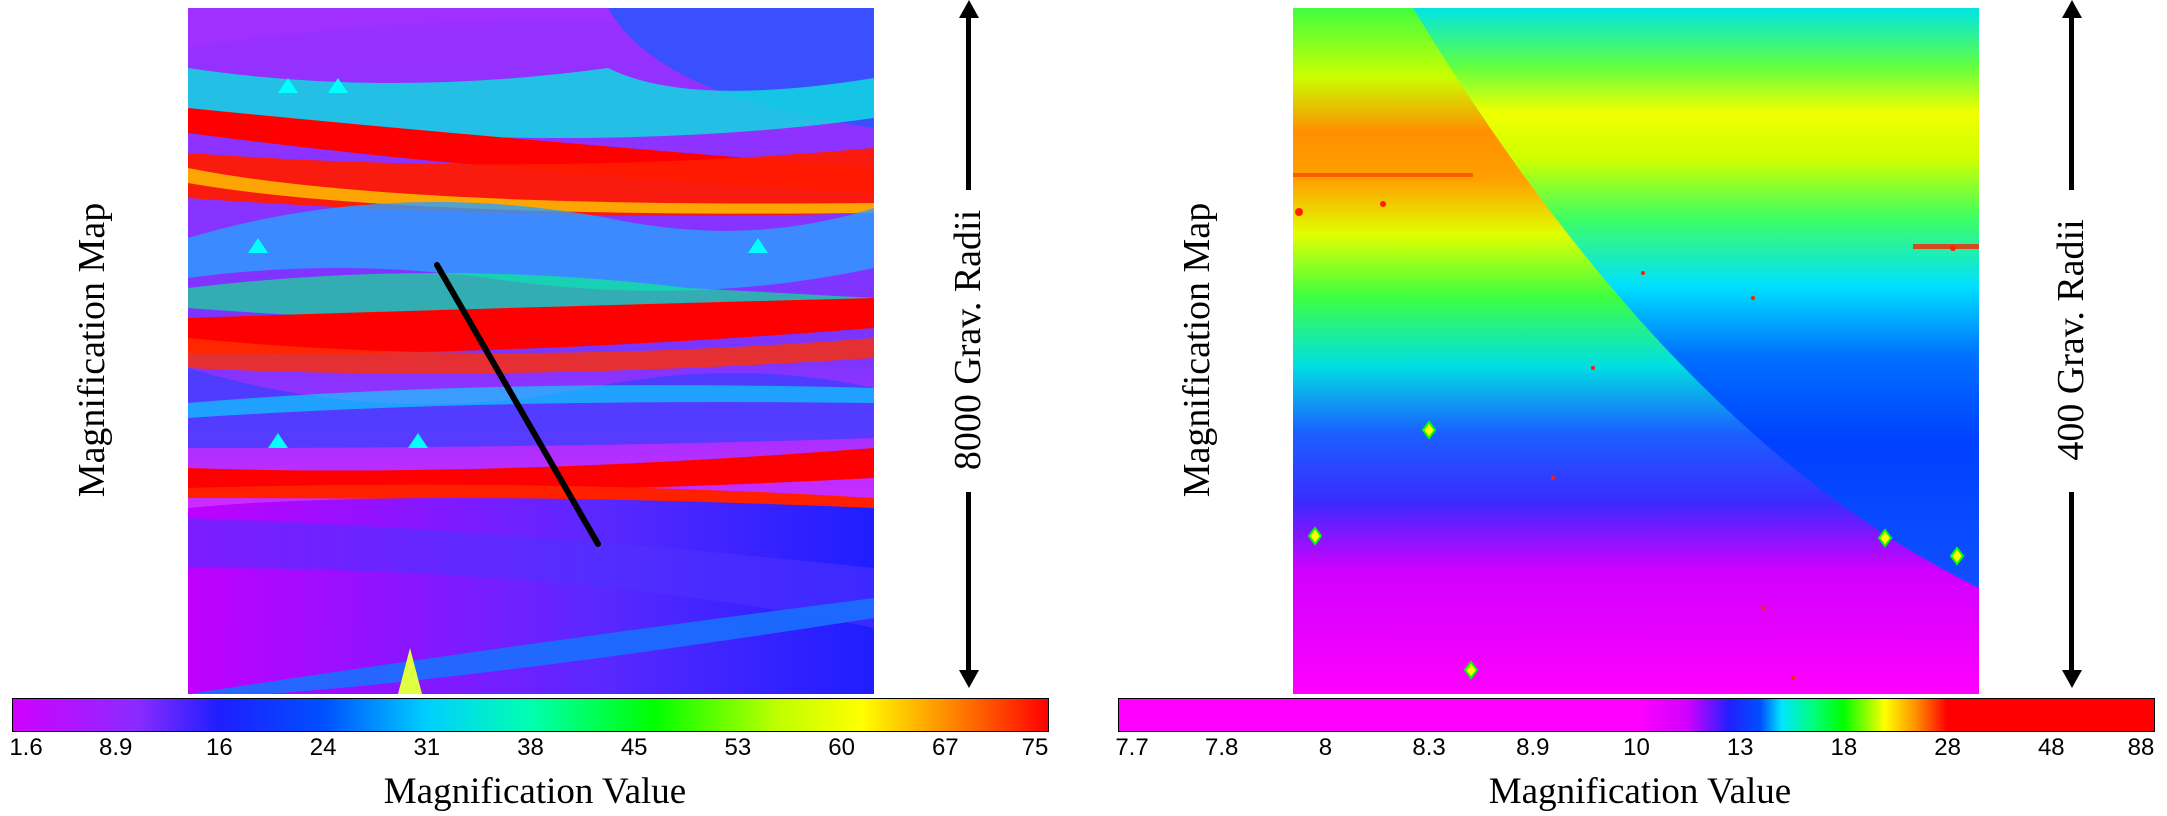 This screenshot has height=816, width=2167. What do you see at coordinates (1640, 791) in the screenshot?
I see `right-colorbar-title: Magnification Value` at bounding box center [1640, 791].